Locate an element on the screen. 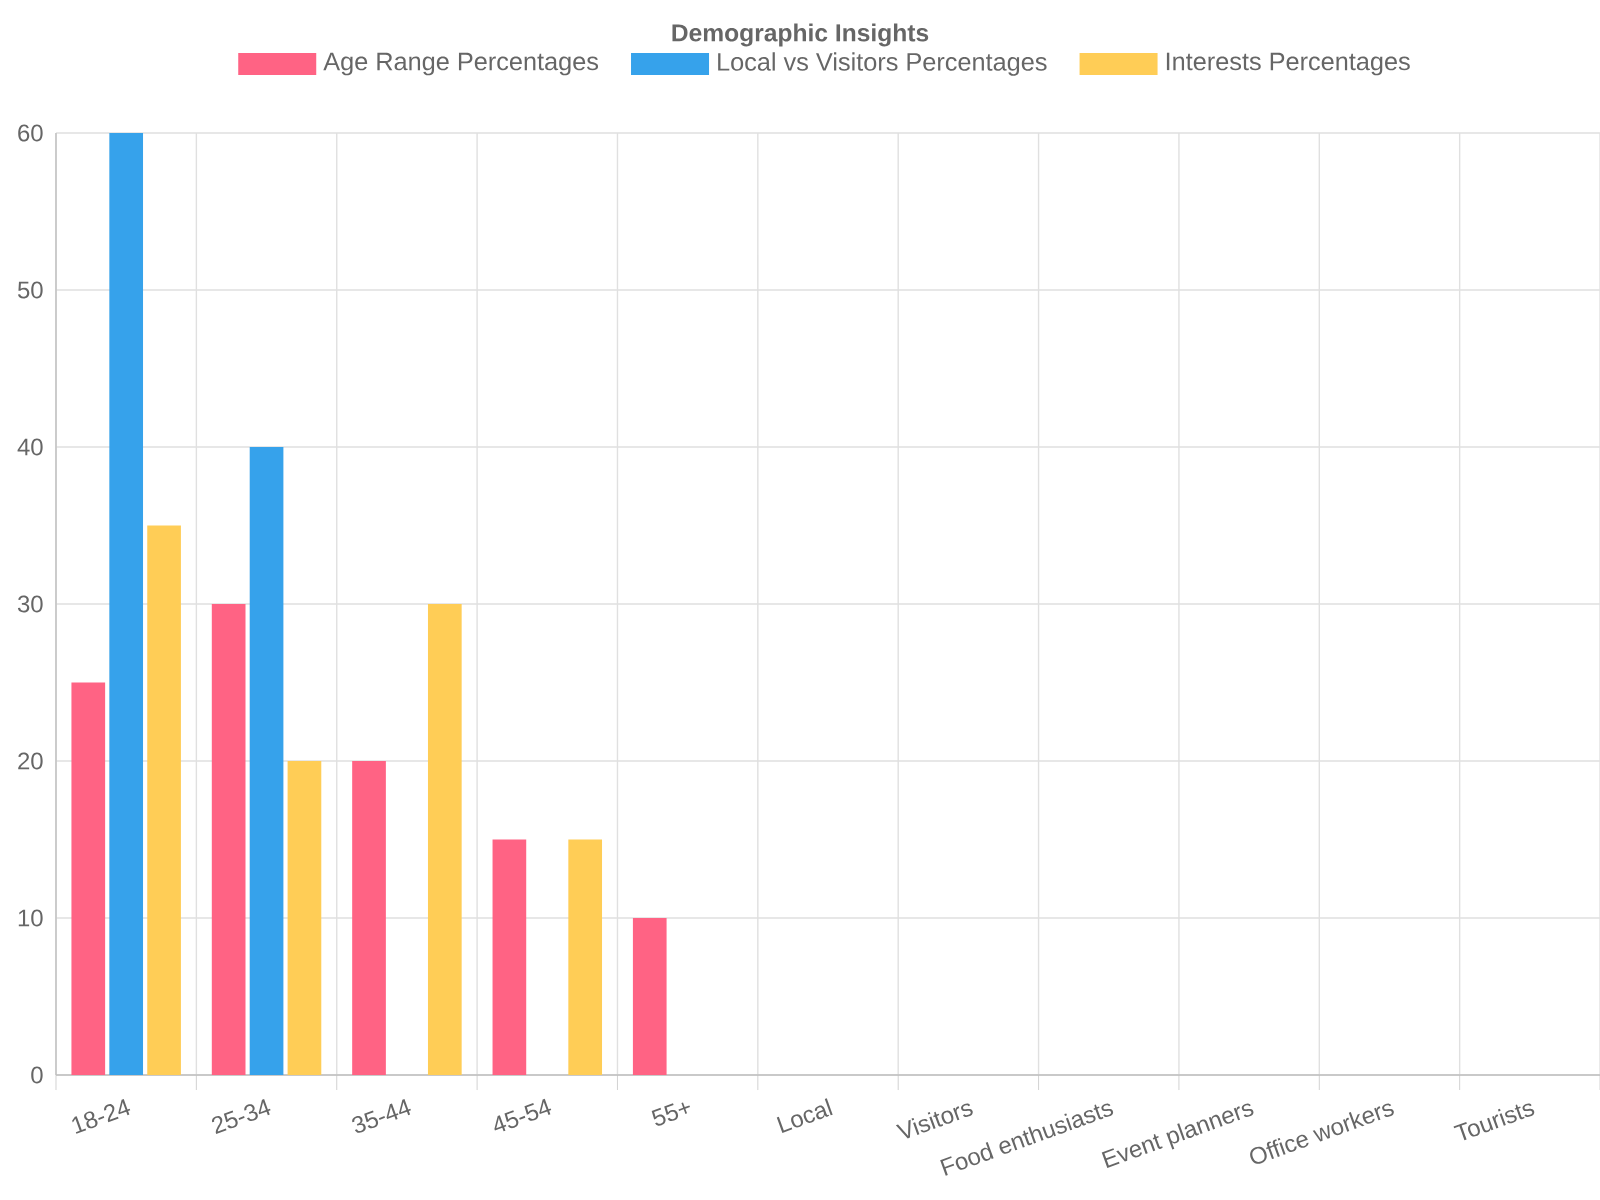 The image size is (1600, 1200). legend-label: Age Range Percentages is located at coordinates (461, 64).